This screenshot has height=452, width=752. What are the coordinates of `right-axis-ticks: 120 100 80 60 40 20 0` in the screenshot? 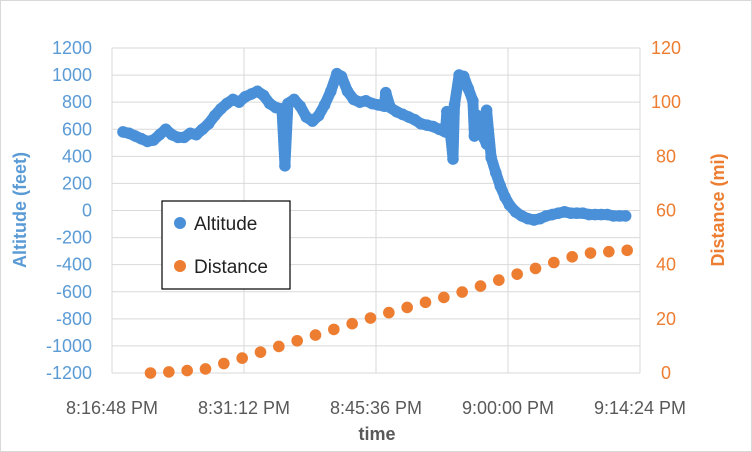 It's located at (666, 210).